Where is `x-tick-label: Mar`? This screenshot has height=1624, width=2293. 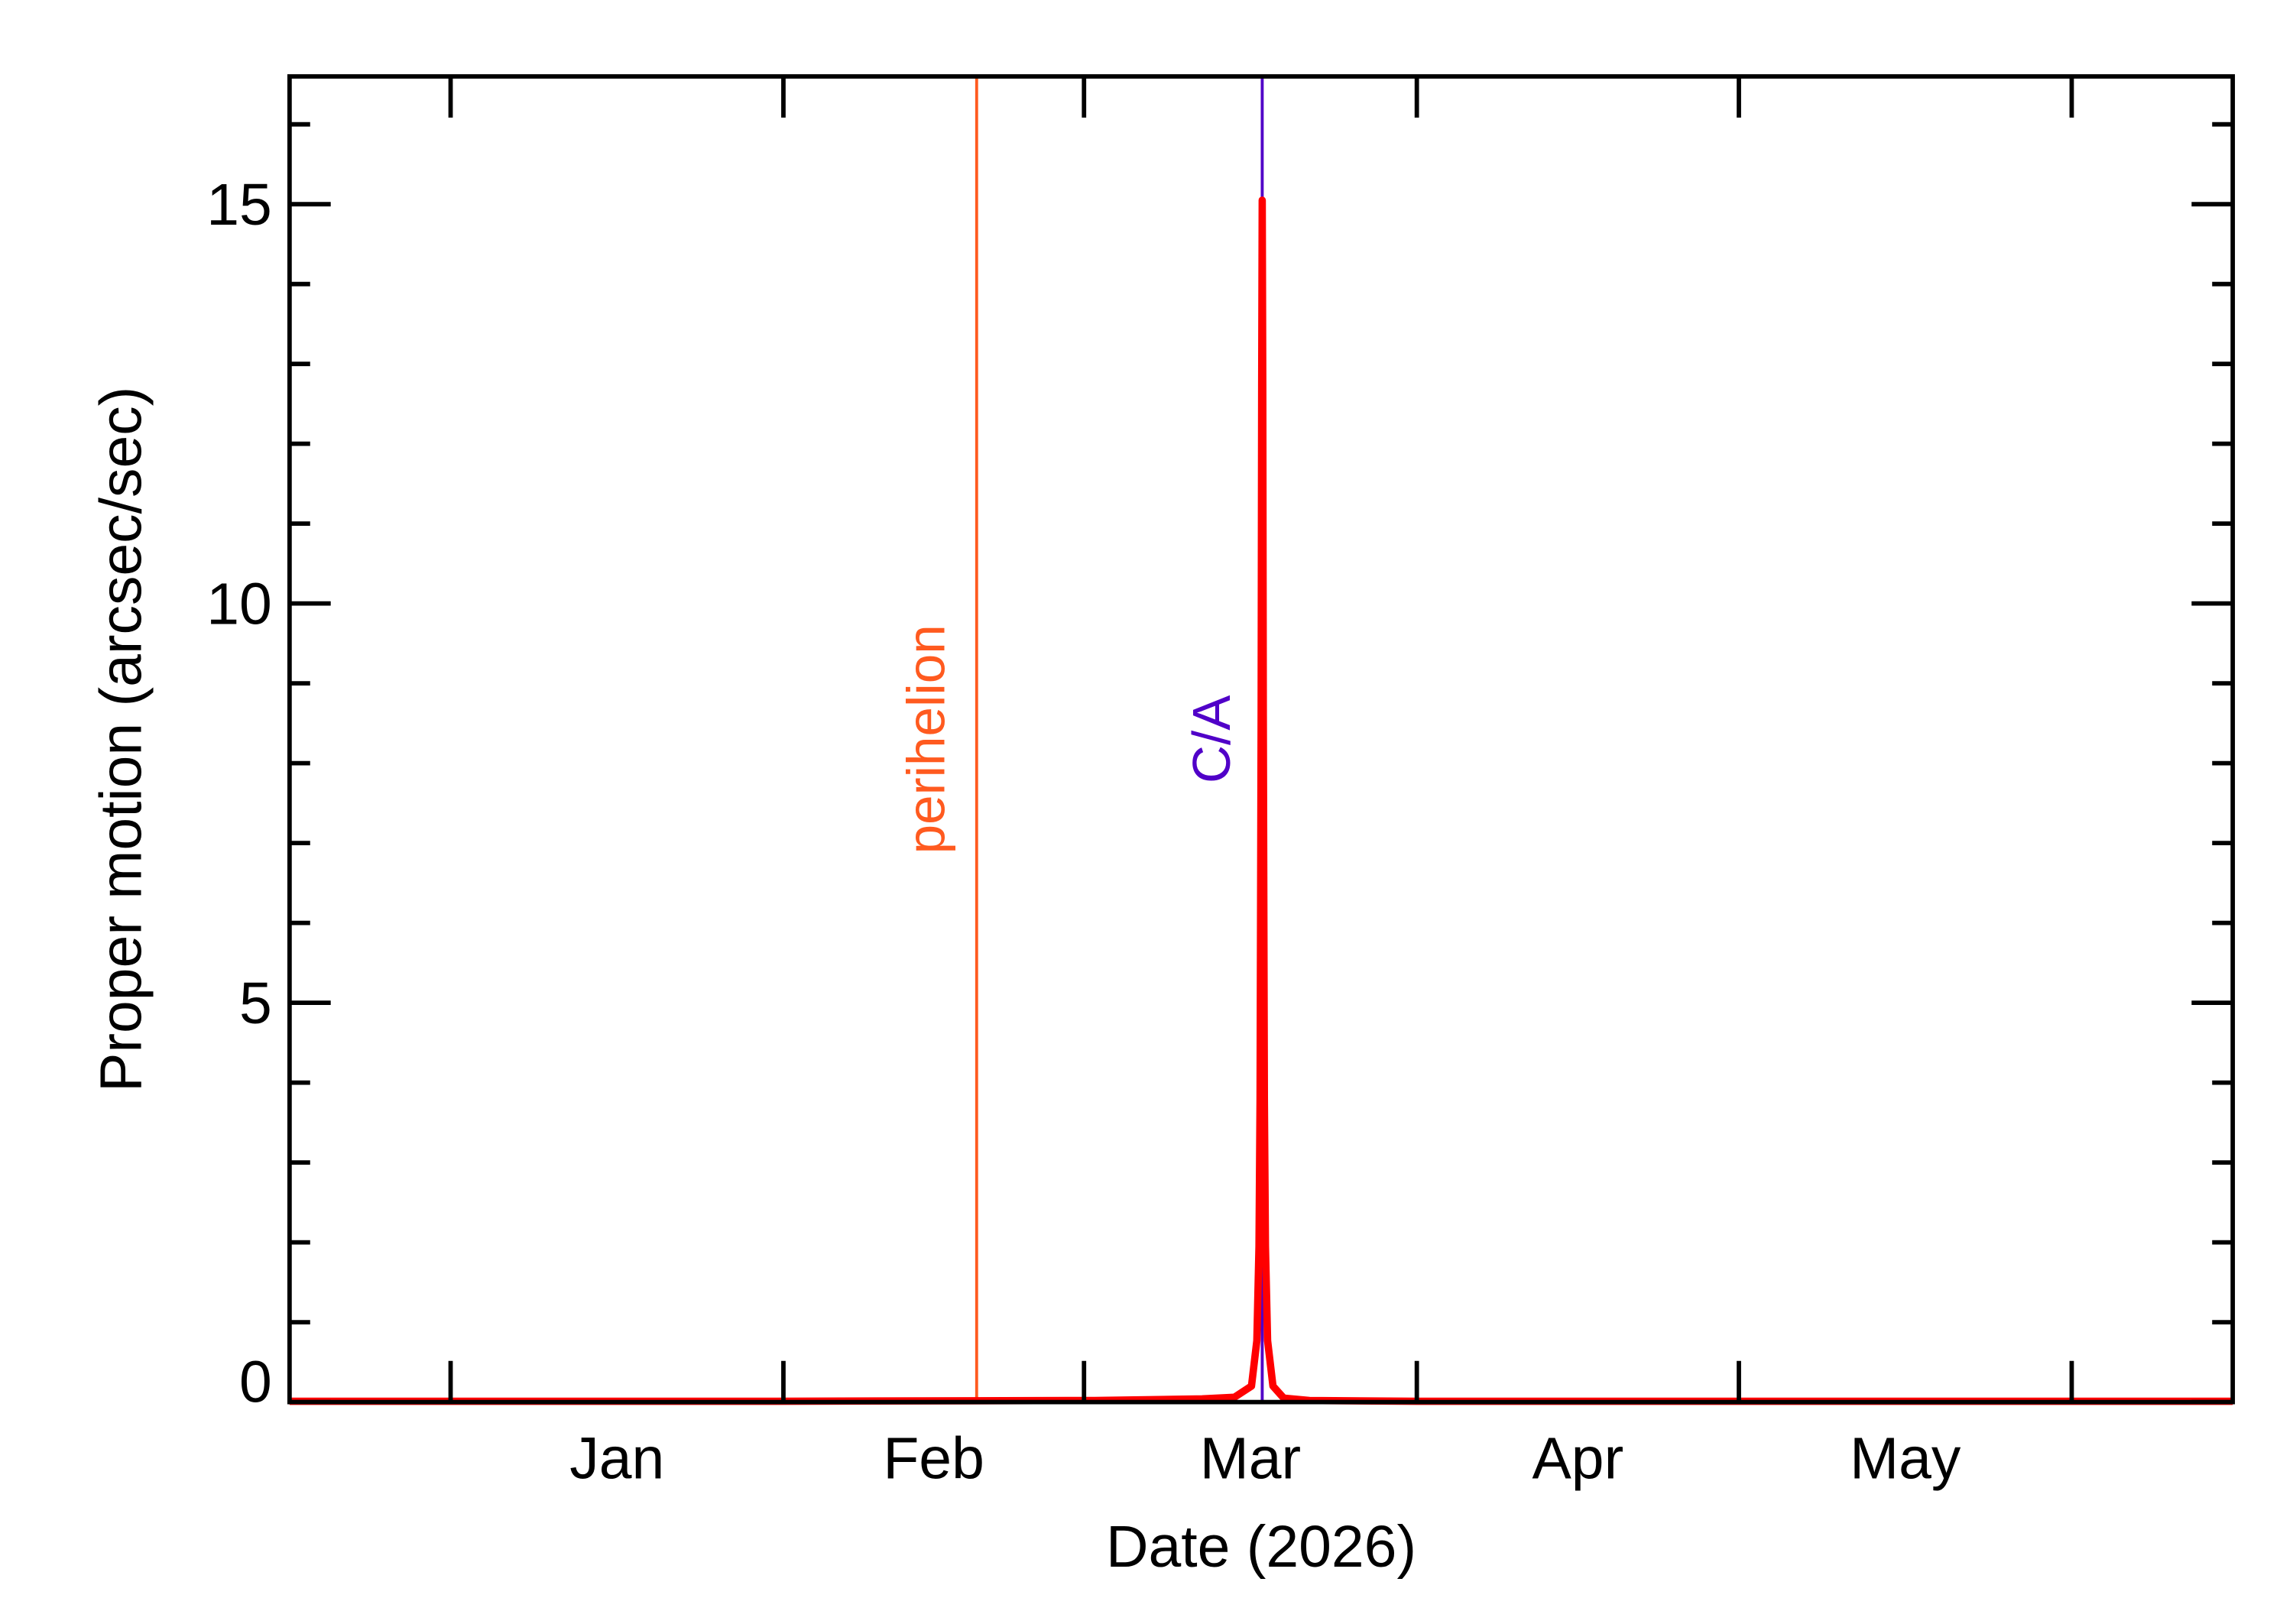 x-tick-label: Mar is located at coordinates (1250, 1459).